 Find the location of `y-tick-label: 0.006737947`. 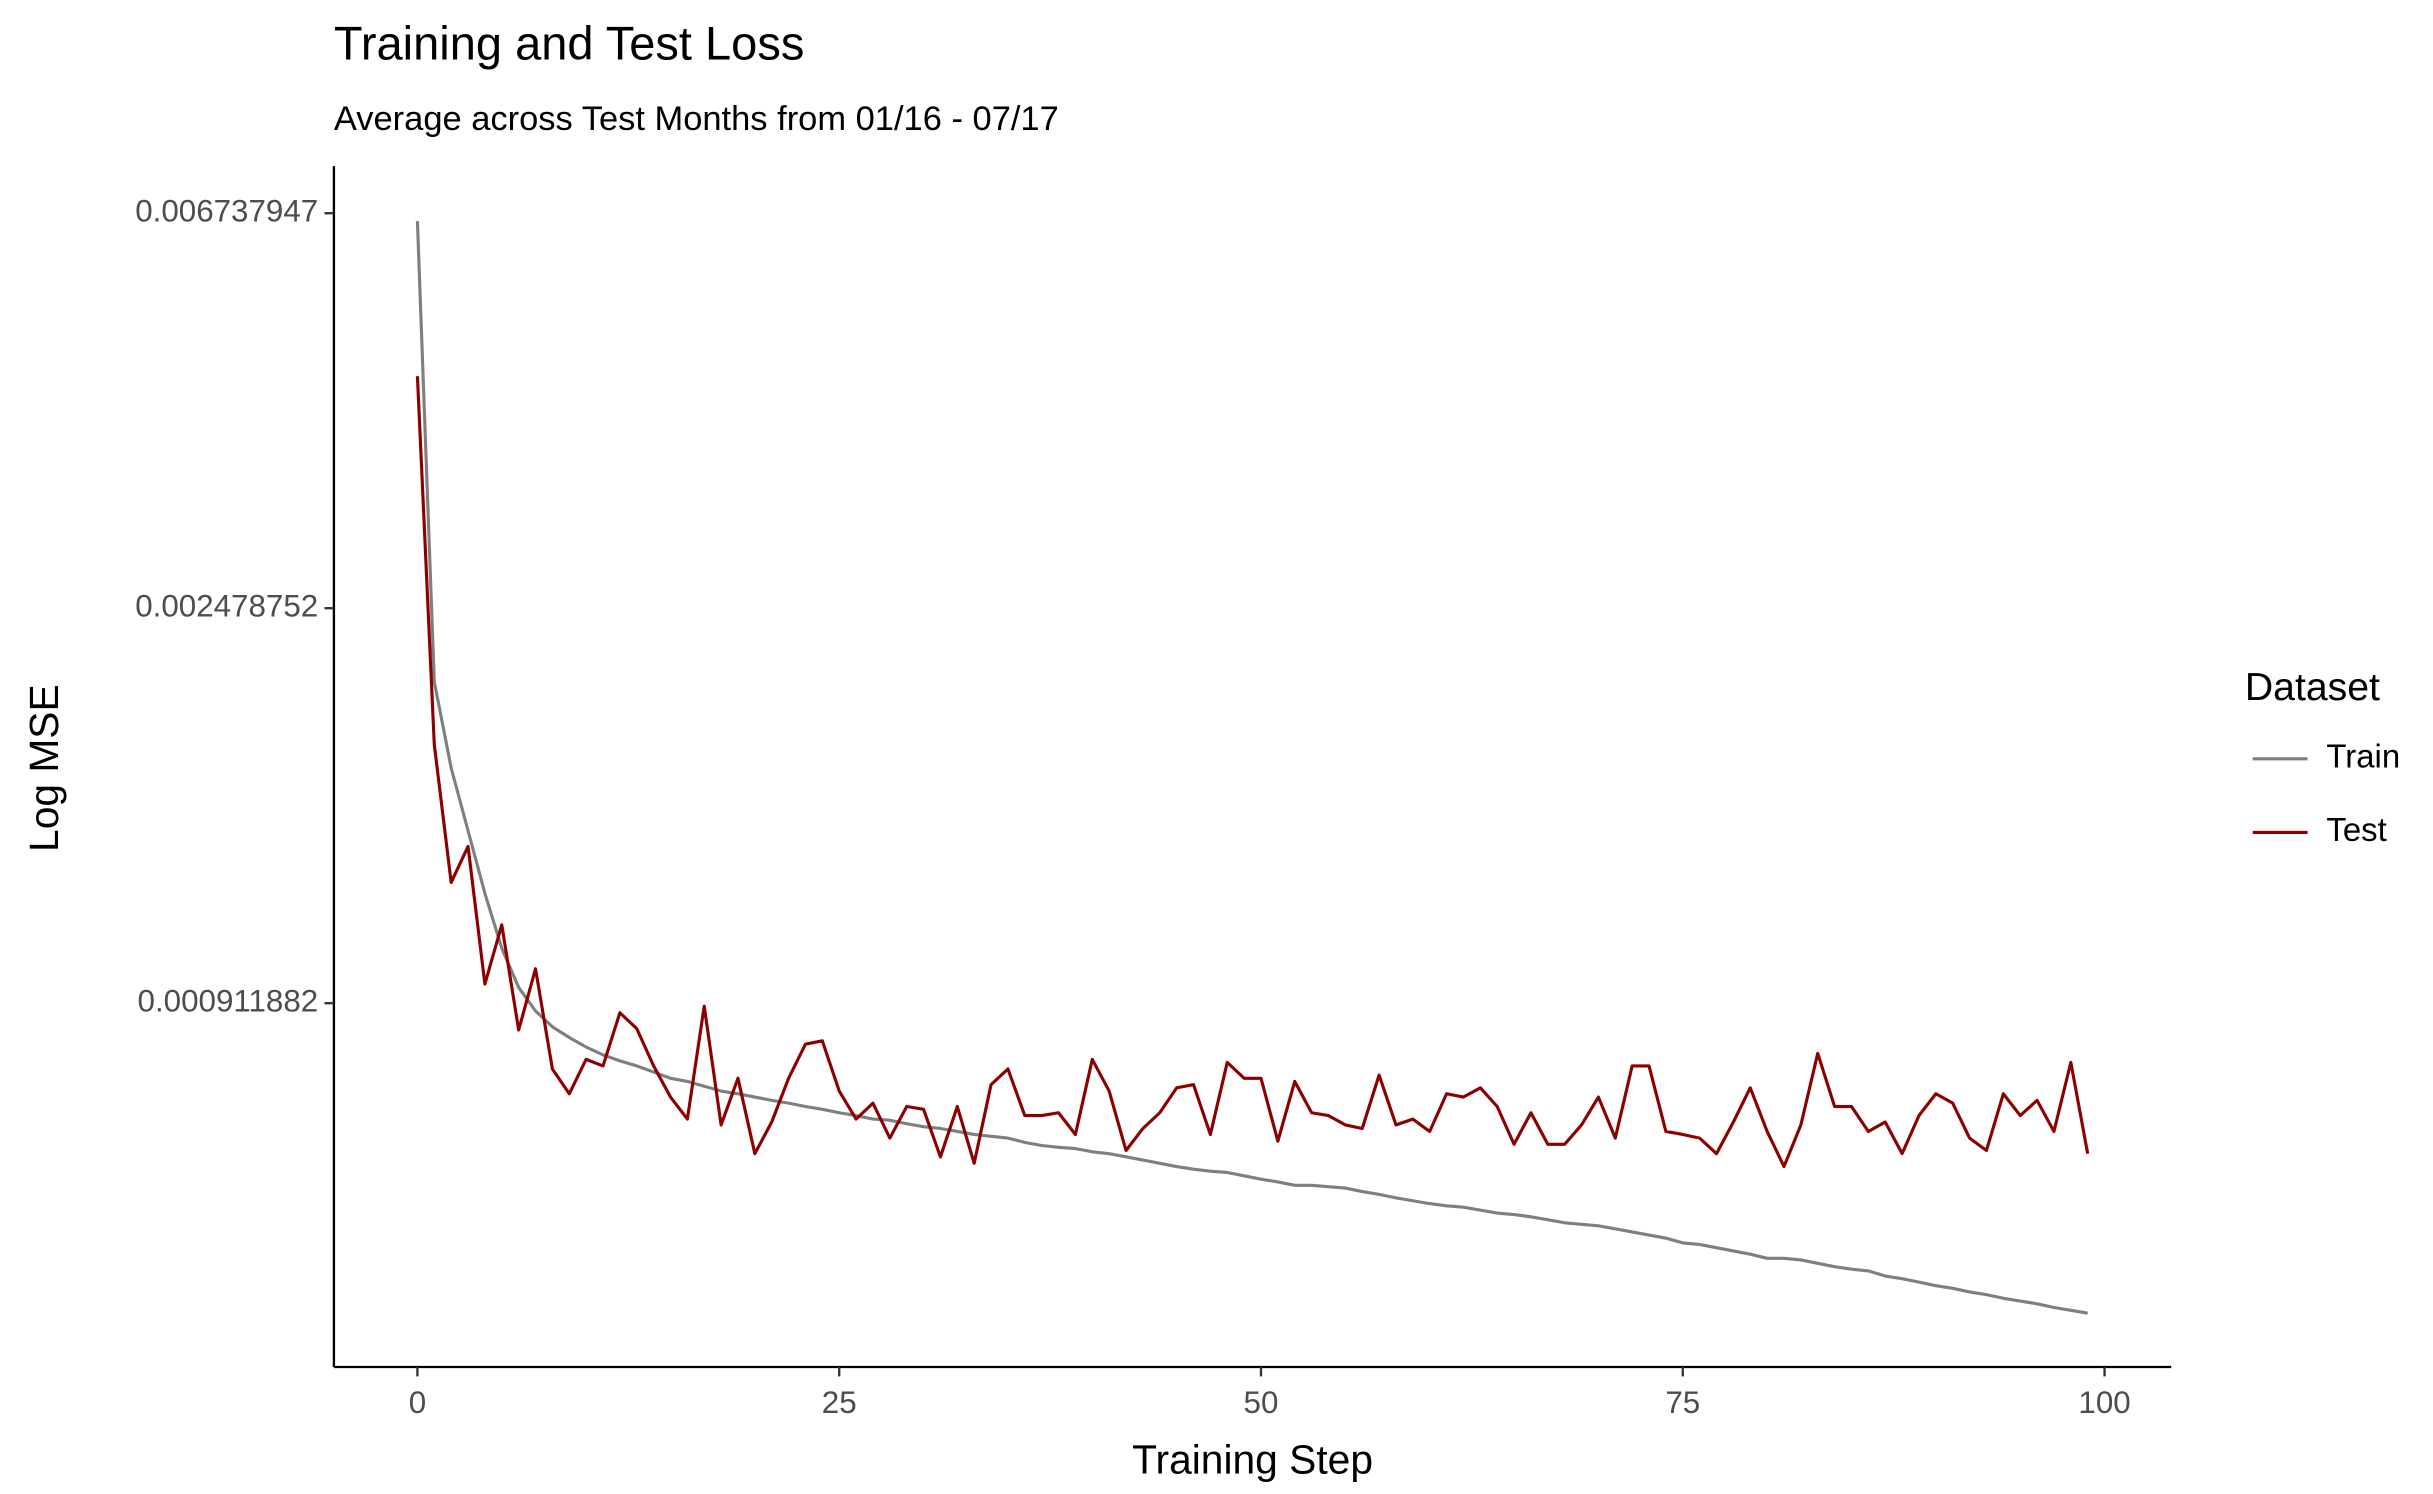

y-tick-label: 0.006737947 is located at coordinates (226, 210).